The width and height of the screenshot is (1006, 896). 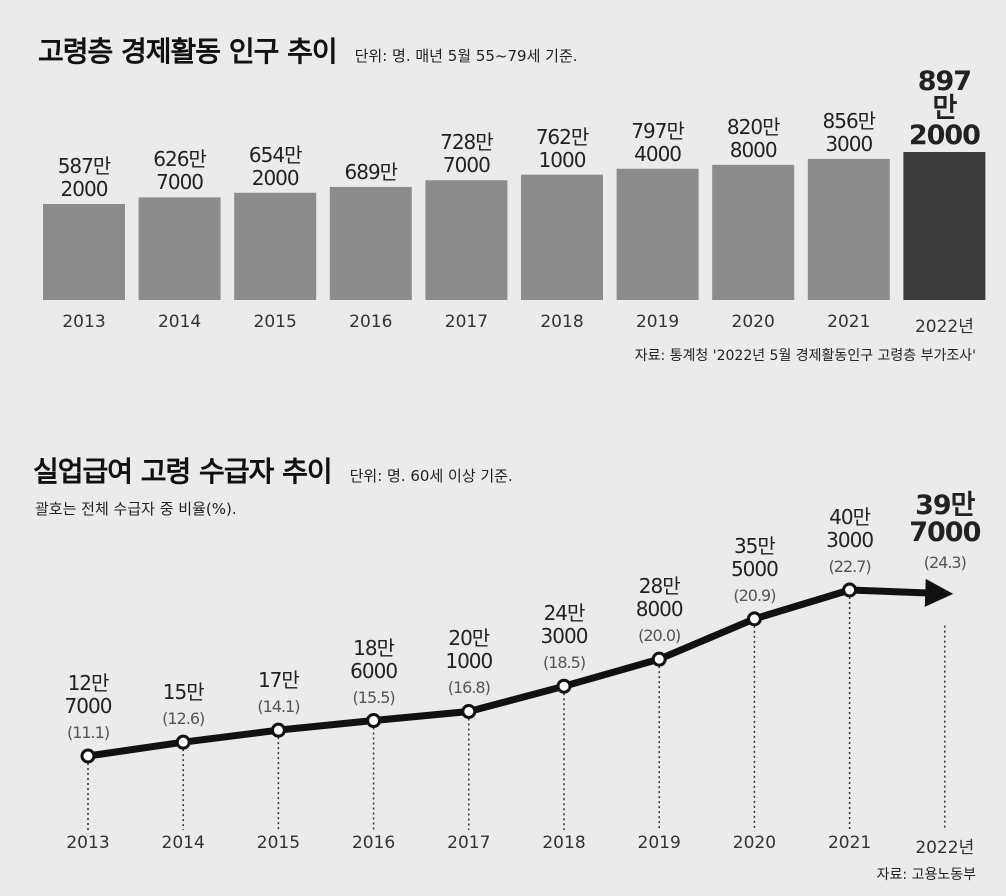 What do you see at coordinates (275, 166) in the screenshot?
I see `value-label: 654만 2000` at bounding box center [275, 166].